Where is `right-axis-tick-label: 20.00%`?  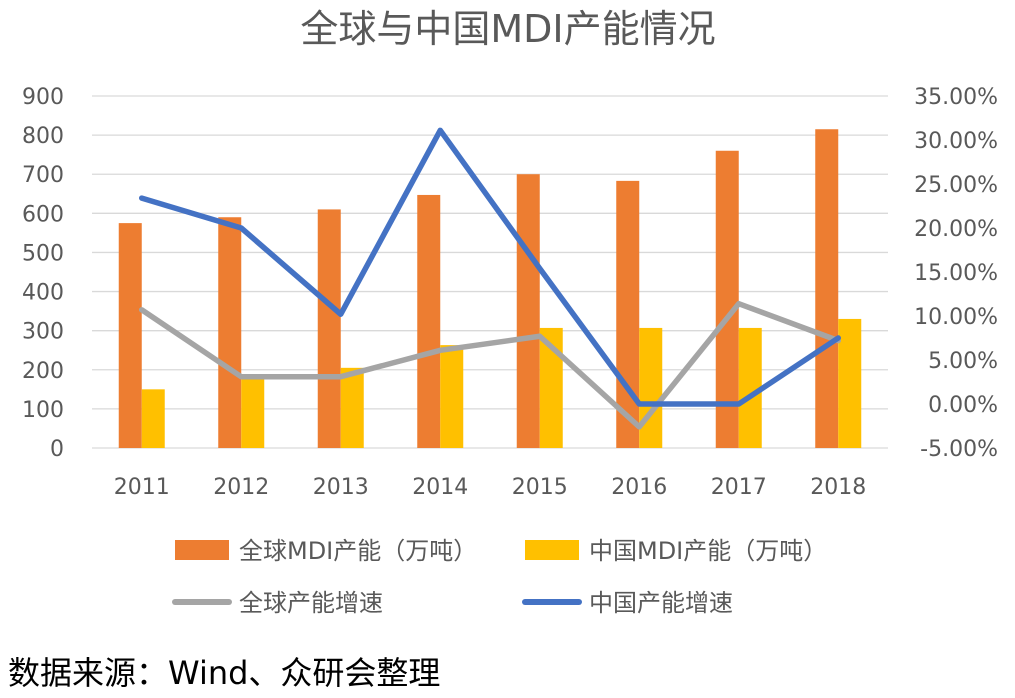
right-axis-tick-label: 20.00% is located at coordinates (956, 229).